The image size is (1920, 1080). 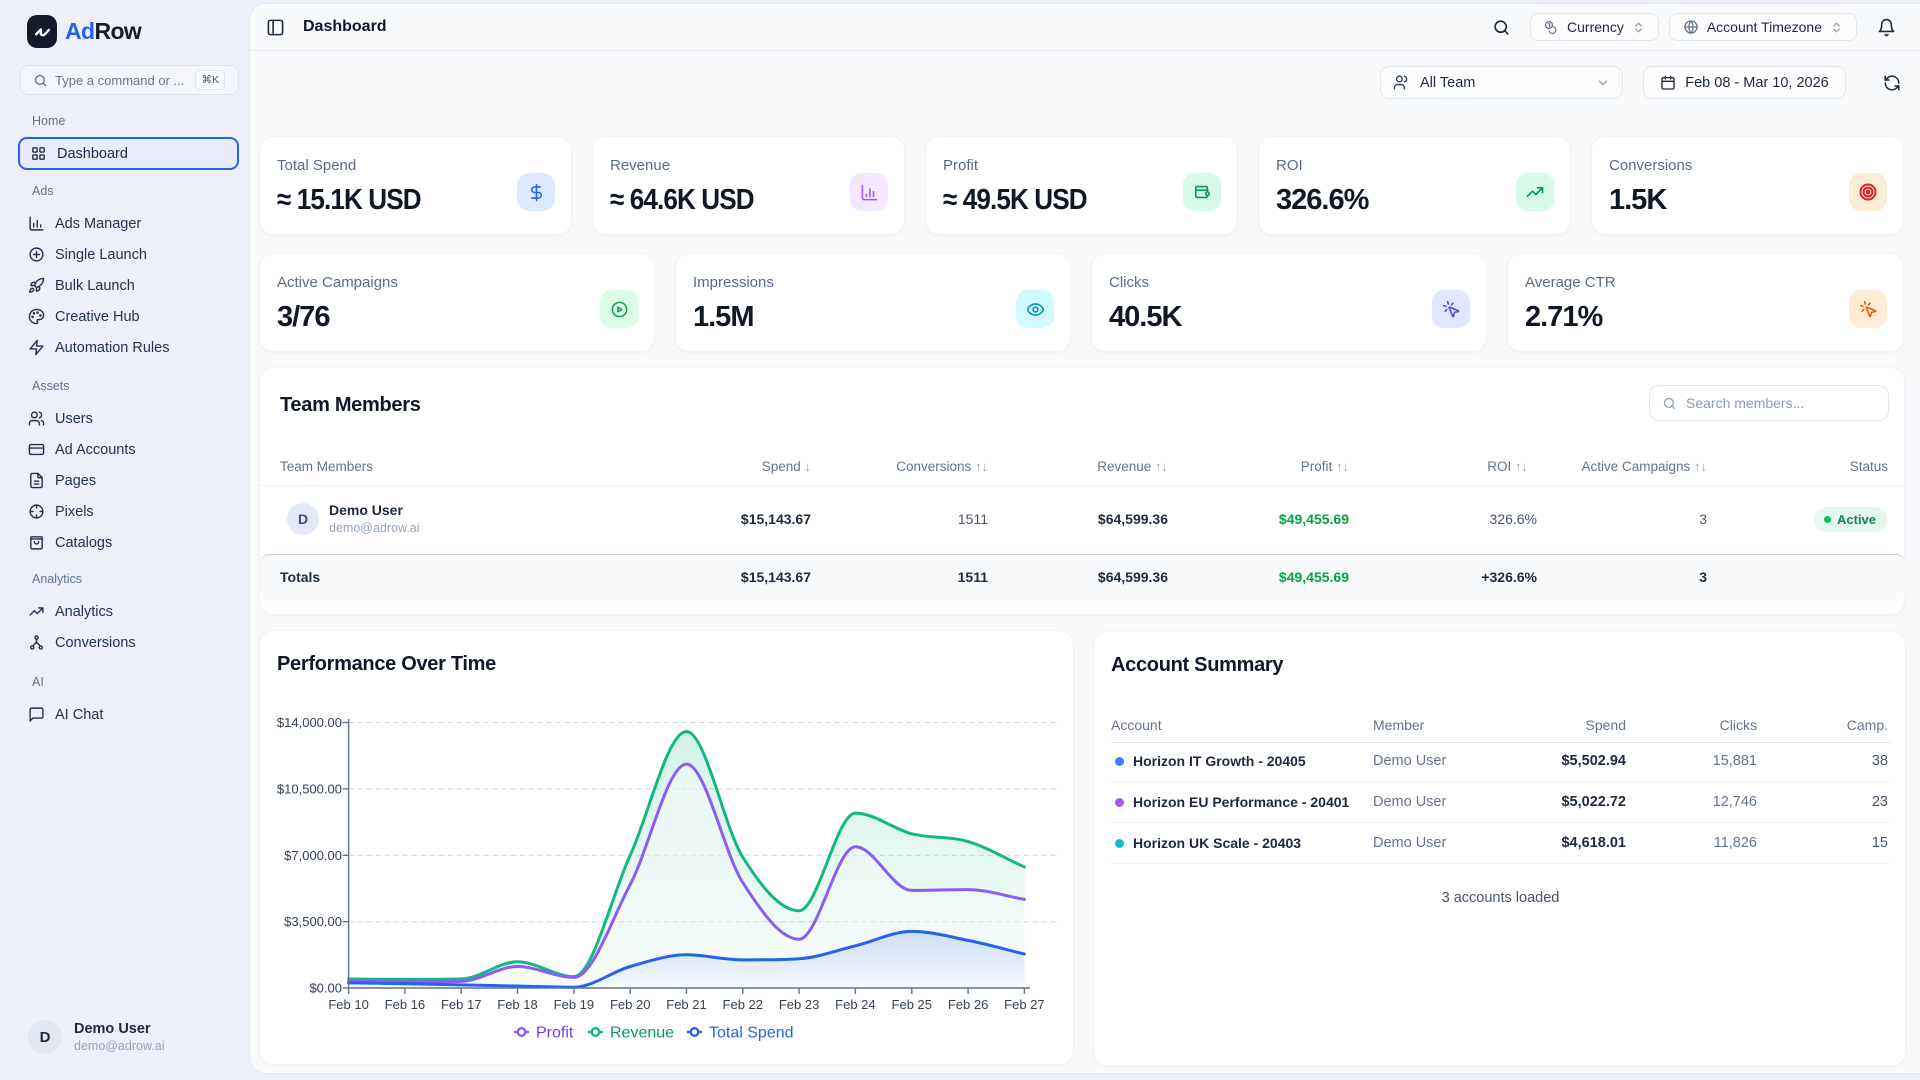 I want to click on svg-text: Feb 16, so click(x=405, y=1004).